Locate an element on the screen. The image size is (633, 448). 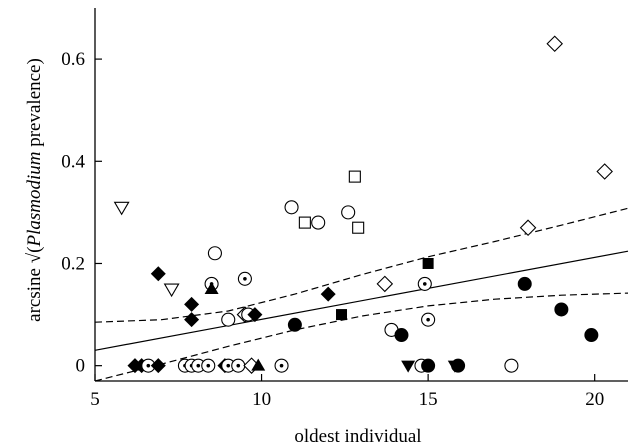
y-axis-label: arcsine √(Plasmodium prevalence) is located at coordinates (34, 190).